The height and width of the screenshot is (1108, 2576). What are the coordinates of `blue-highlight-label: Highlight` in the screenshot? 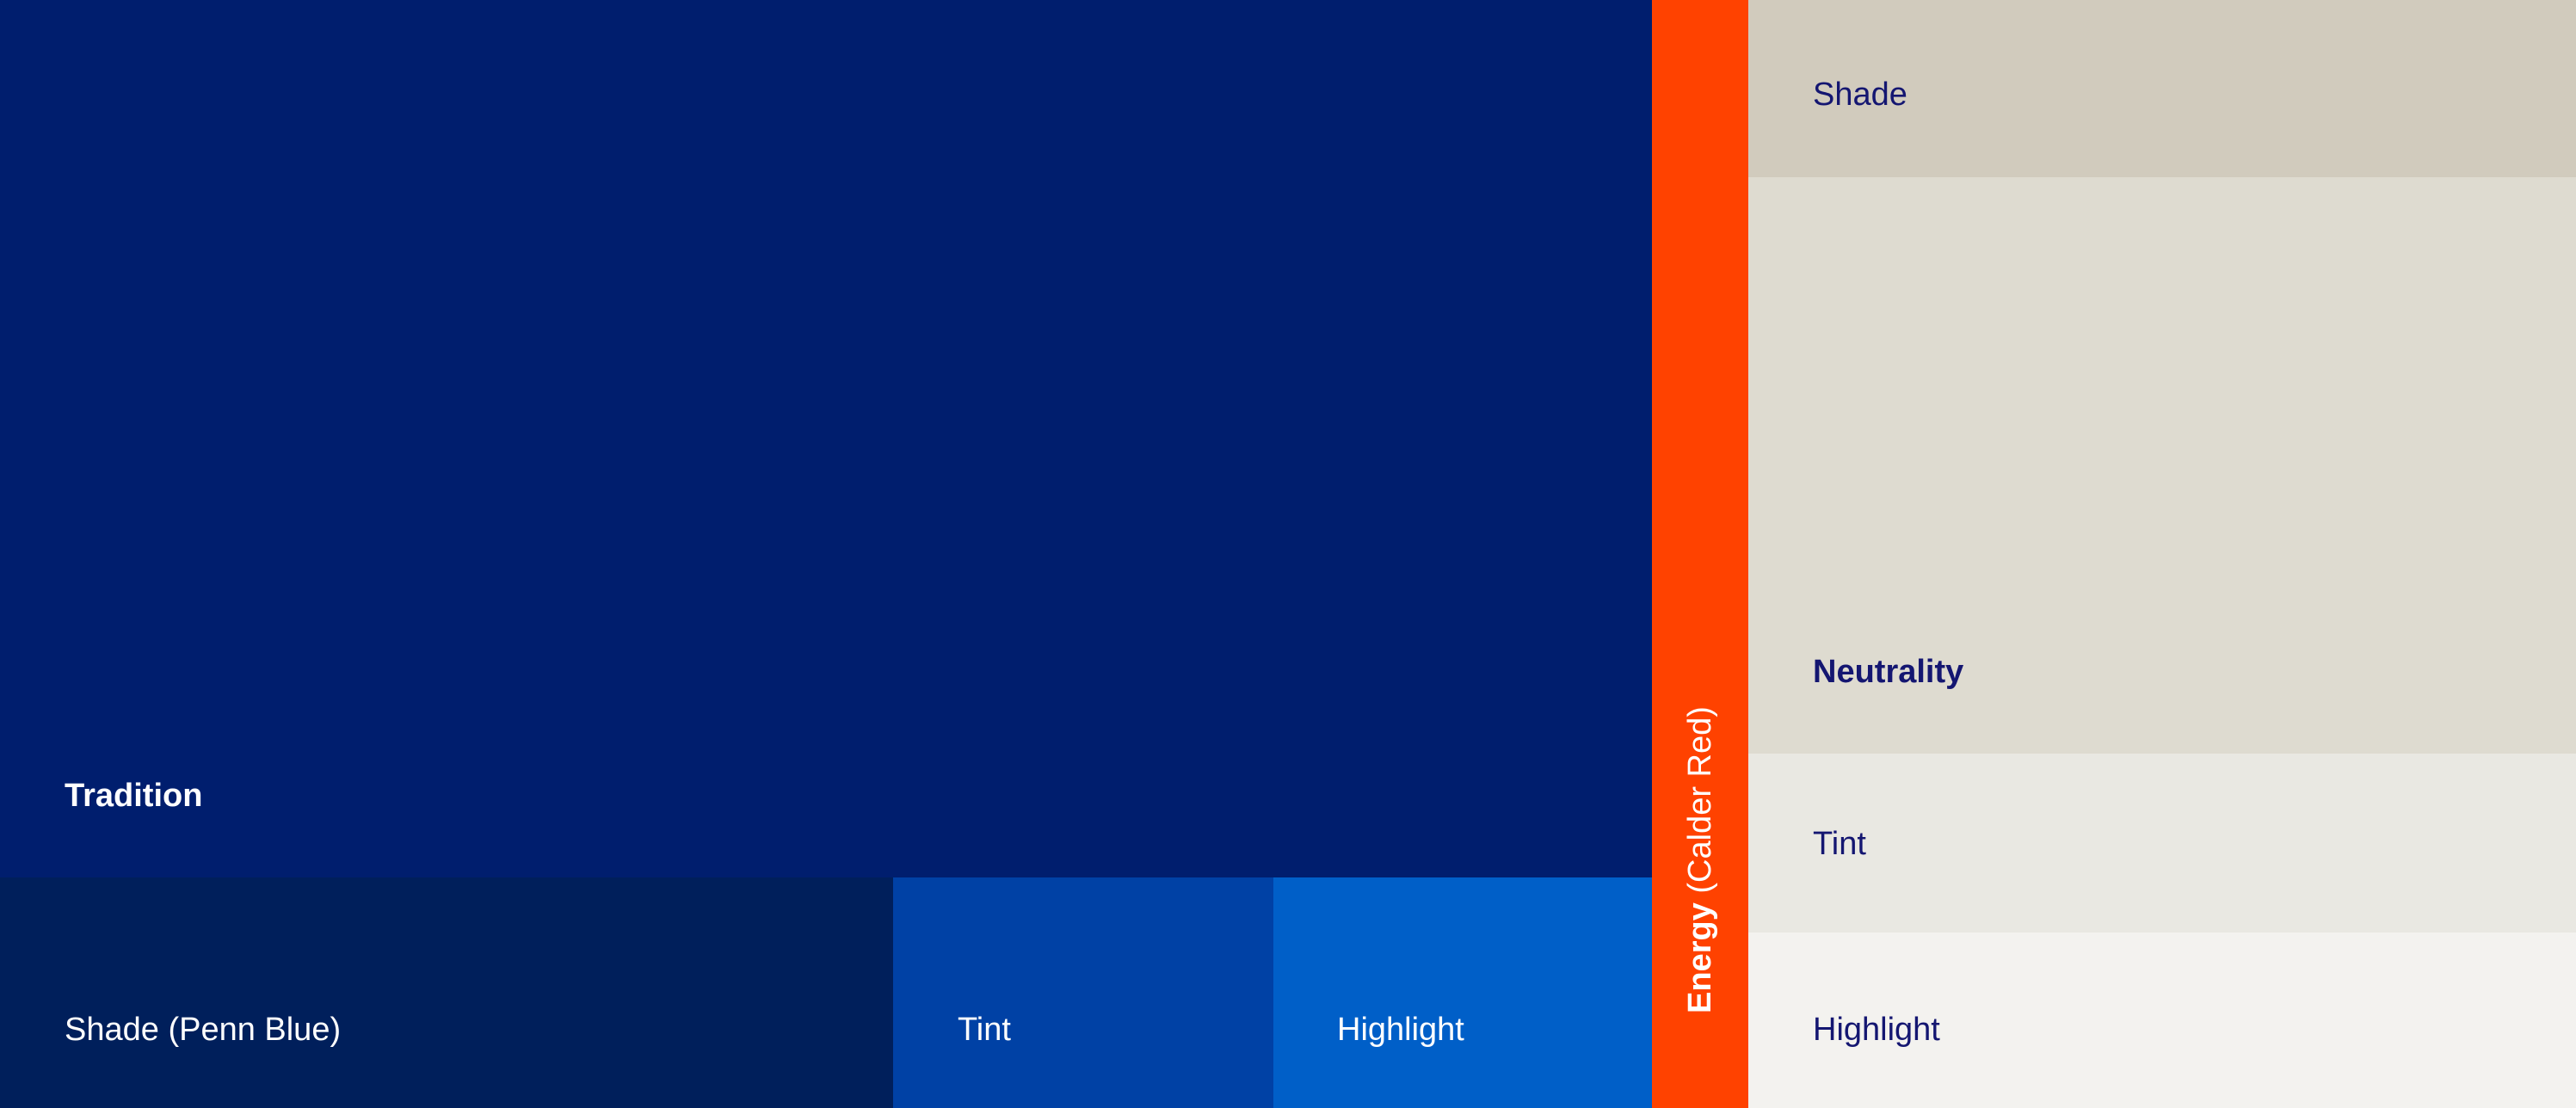 It's located at (1400, 1030).